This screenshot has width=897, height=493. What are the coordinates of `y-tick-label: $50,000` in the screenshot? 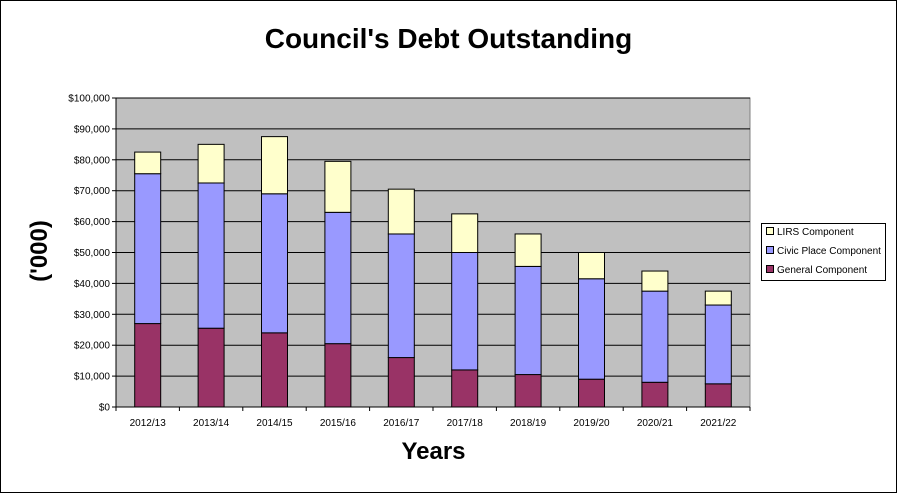 It's located at (92, 253).